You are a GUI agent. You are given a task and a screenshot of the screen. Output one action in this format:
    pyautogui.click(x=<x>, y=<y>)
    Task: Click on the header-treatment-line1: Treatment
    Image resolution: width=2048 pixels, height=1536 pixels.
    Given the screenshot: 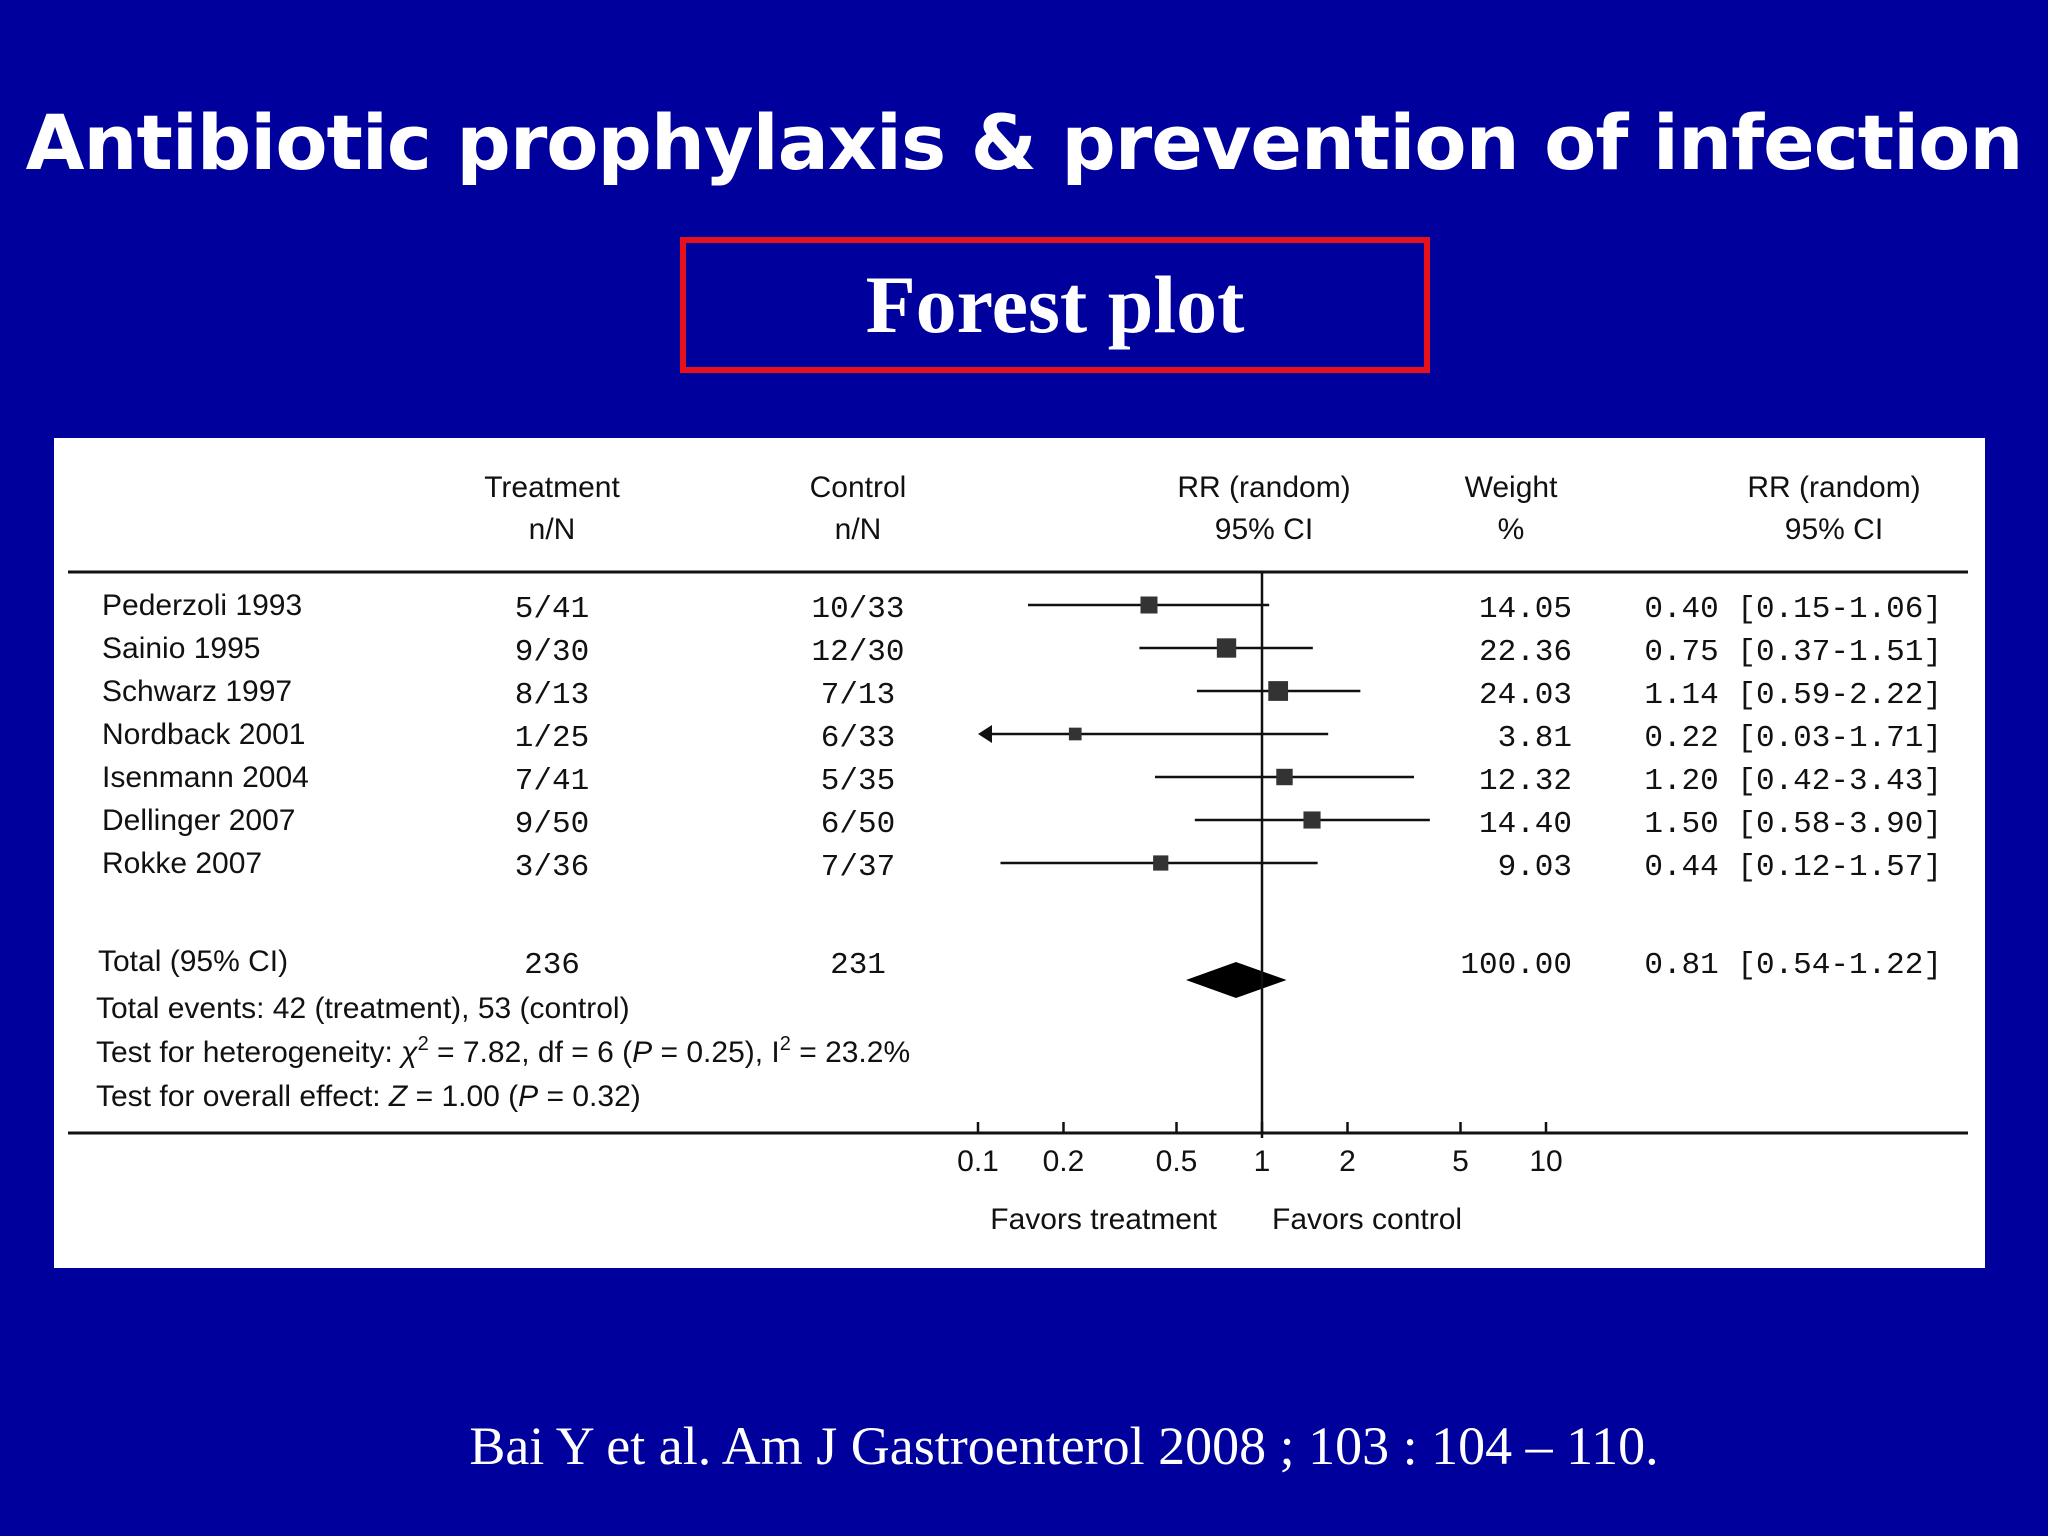 What is the action you would take?
    pyautogui.click(x=552, y=487)
    